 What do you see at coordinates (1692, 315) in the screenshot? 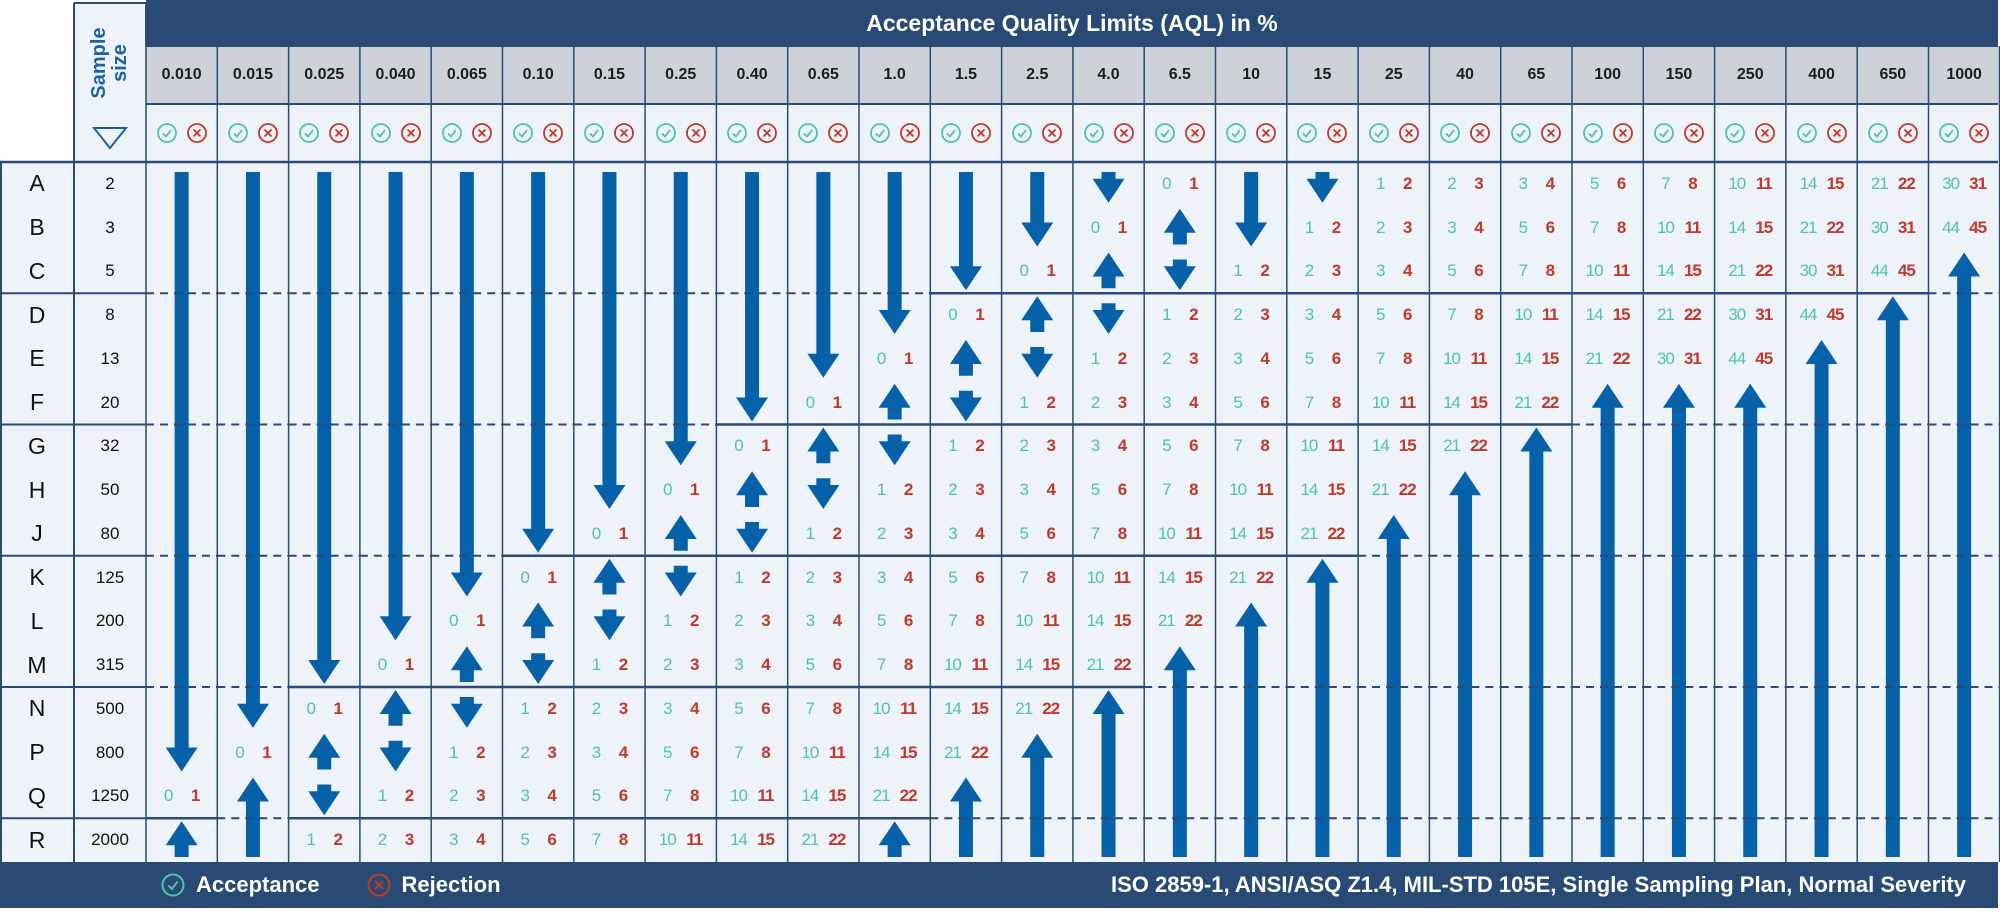
I see `rejection-number: 22` at bounding box center [1692, 315].